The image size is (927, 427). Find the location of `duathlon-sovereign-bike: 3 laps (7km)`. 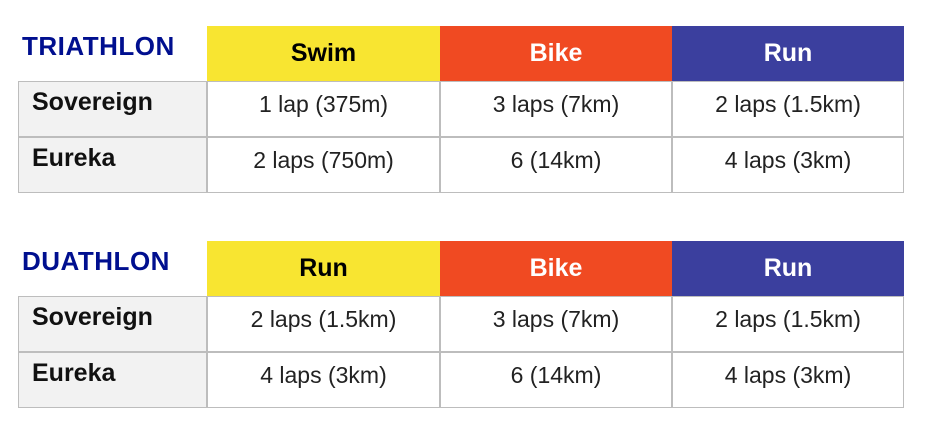

duathlon-sovereign-bike: 3 laps (7km) is located at coordinates (556, 324).